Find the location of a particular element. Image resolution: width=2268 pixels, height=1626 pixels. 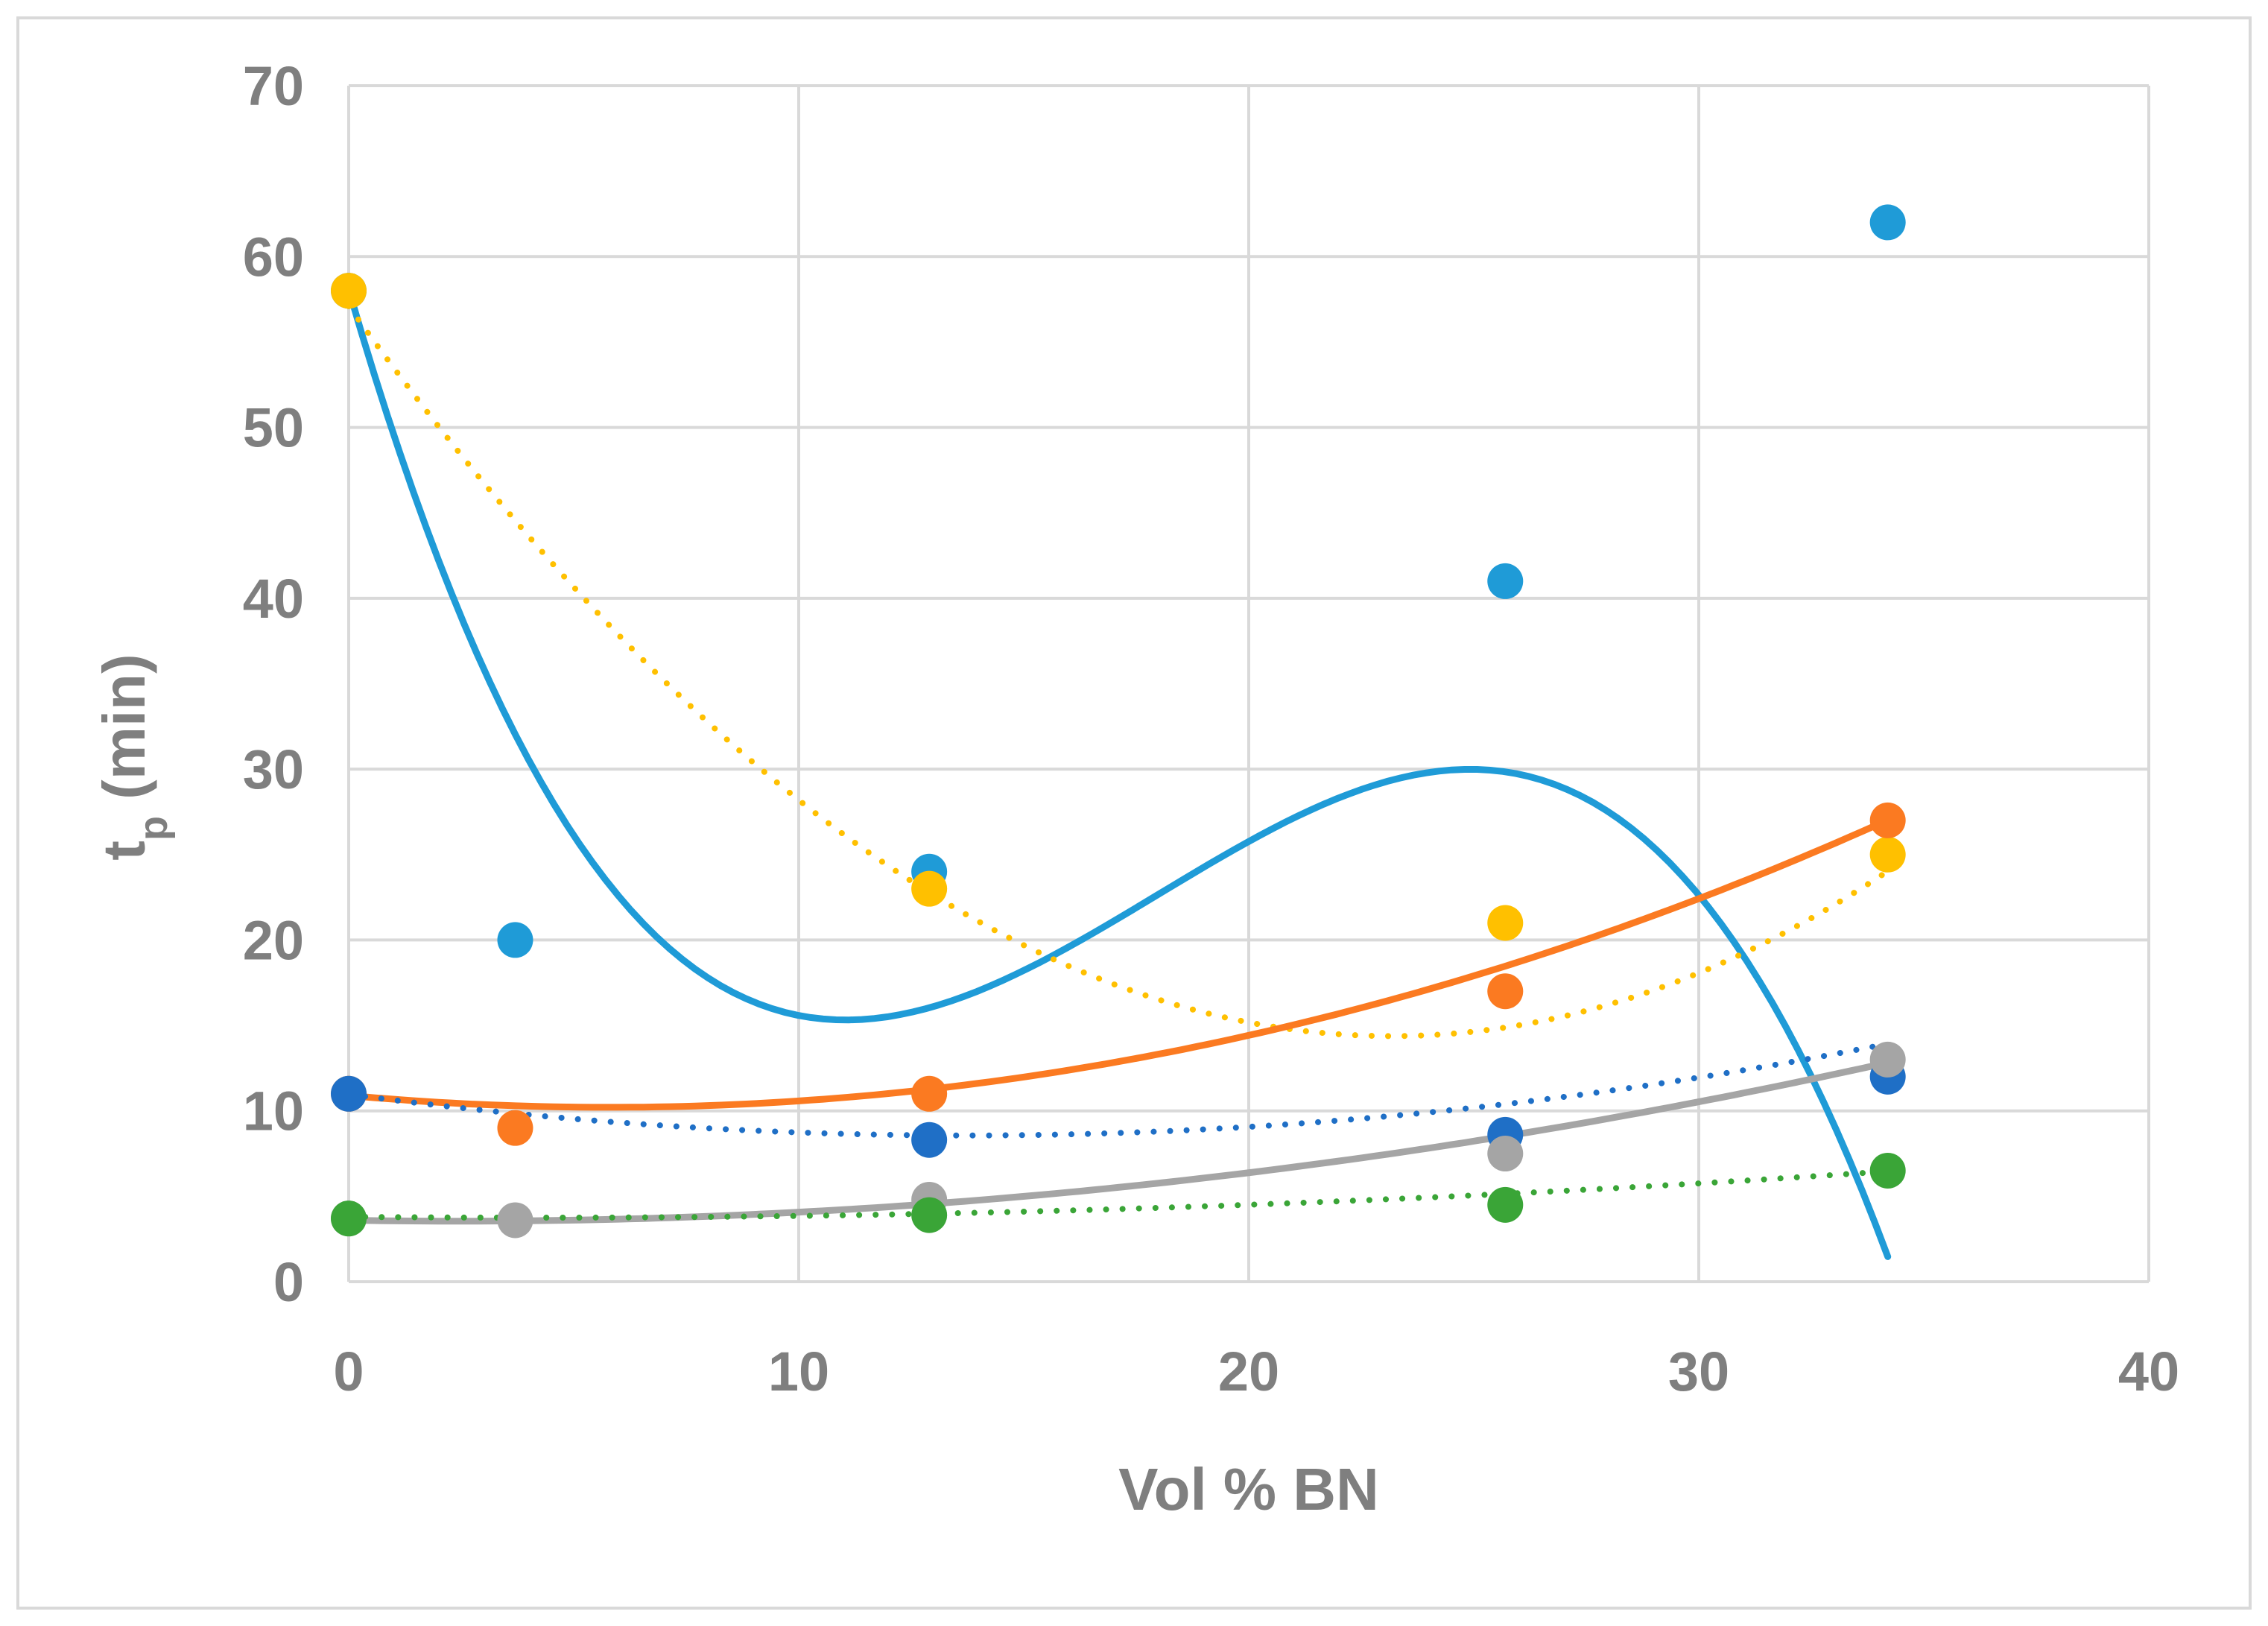

y-tick-label: 60 is located at coordinates (273, 257).